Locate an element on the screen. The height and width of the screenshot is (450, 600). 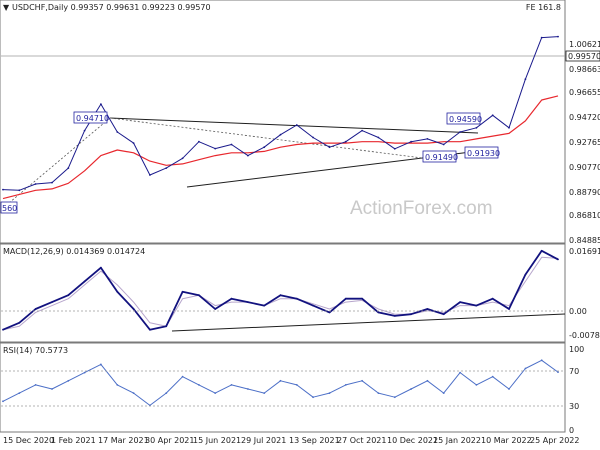
price-tick: 0.96655 is located at coordinates (584, 92).